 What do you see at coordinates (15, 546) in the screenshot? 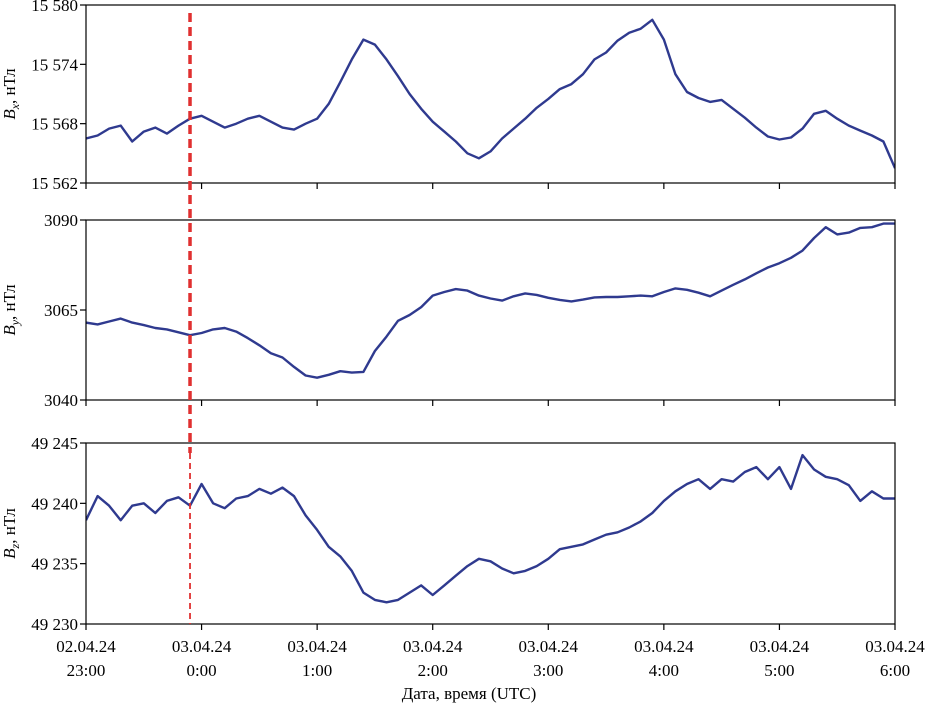
I see `y-axis-subscript: z` at bounding box center [15, 546].